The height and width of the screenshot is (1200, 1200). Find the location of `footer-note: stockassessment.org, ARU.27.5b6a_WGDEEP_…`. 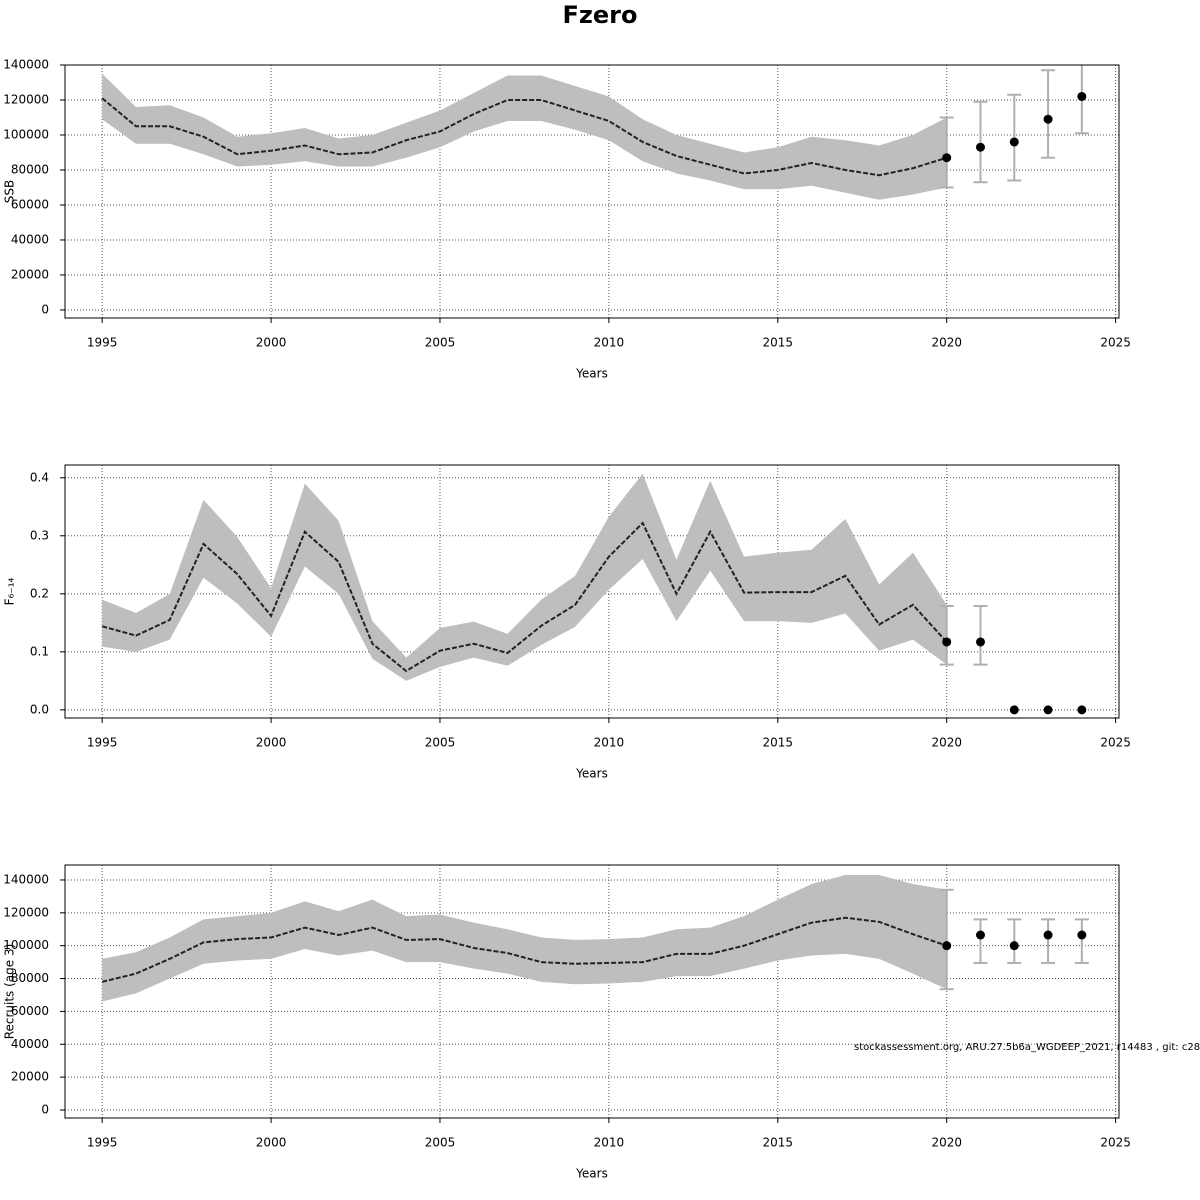

footer-note: stockassessment.org, ARU.27.5b6a_WGDEEP_… is located at coordinates (1027, 1047).